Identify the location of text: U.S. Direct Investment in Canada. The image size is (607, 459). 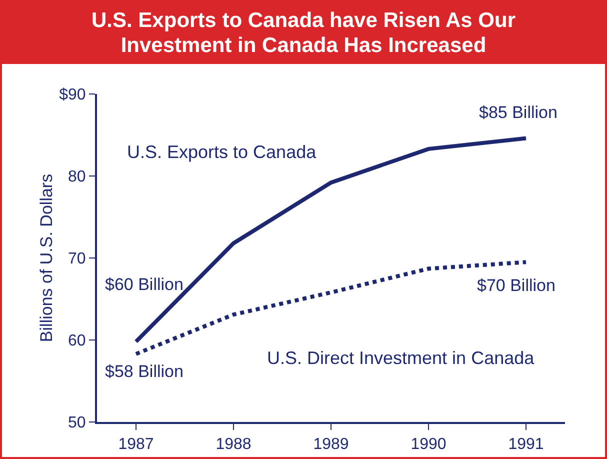
(401, 358).